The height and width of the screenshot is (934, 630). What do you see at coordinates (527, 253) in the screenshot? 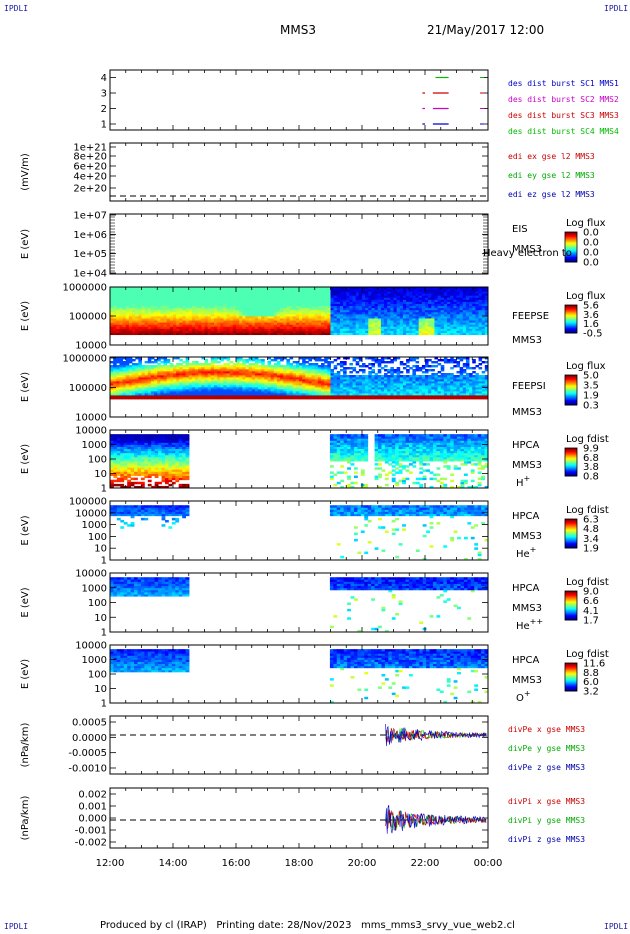
I see `overlay-label: Heavy electron to` at bounding box center [527, 253].